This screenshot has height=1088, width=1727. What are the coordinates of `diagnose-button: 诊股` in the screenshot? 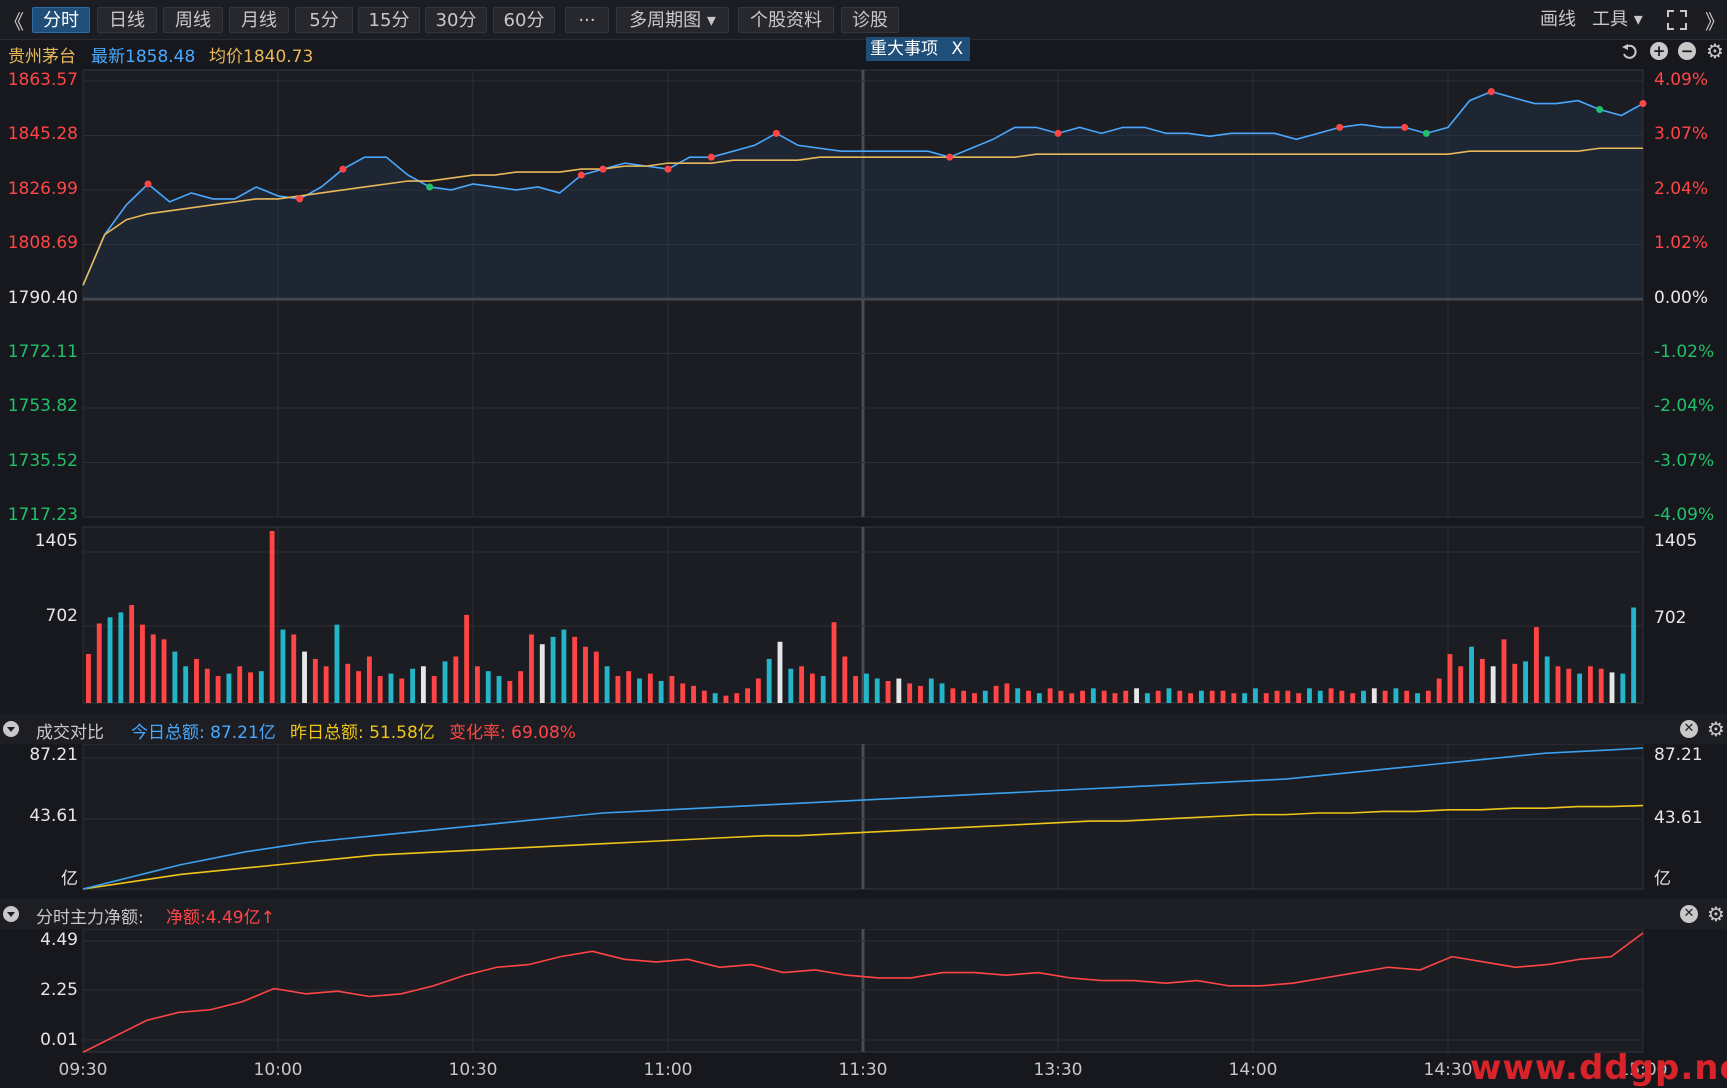 It's located at (870, 20).